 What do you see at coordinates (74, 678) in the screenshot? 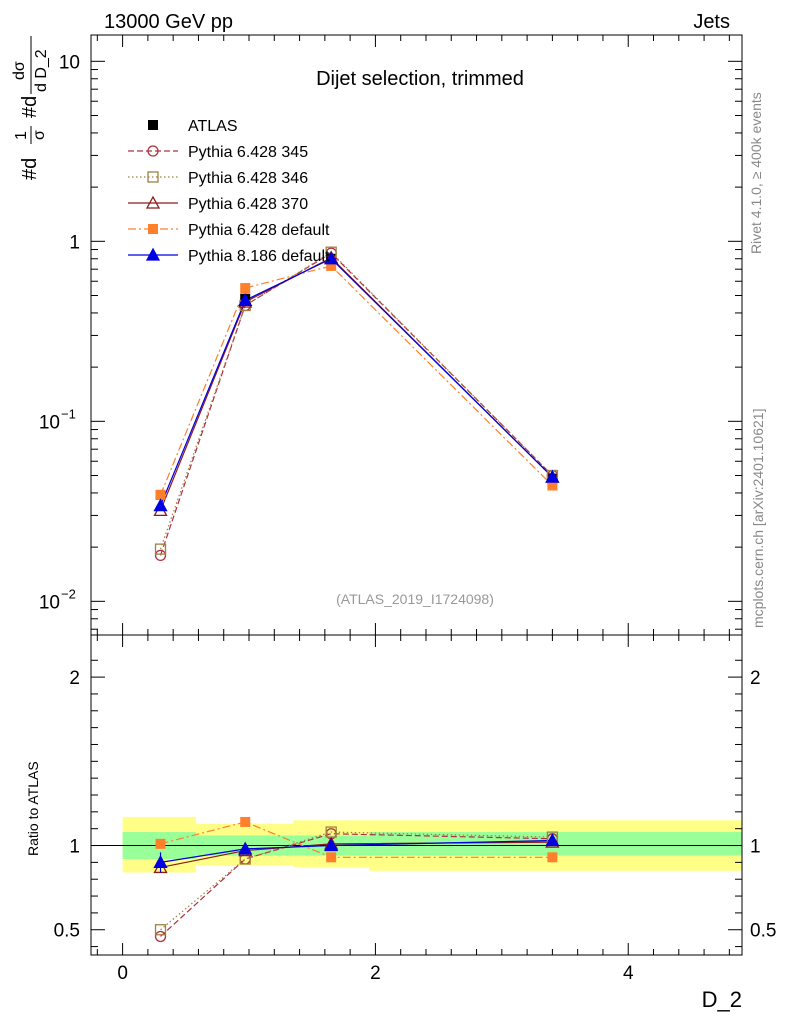
I see `ratio-y-tick-label: 2` at bounding box center [74, 678].